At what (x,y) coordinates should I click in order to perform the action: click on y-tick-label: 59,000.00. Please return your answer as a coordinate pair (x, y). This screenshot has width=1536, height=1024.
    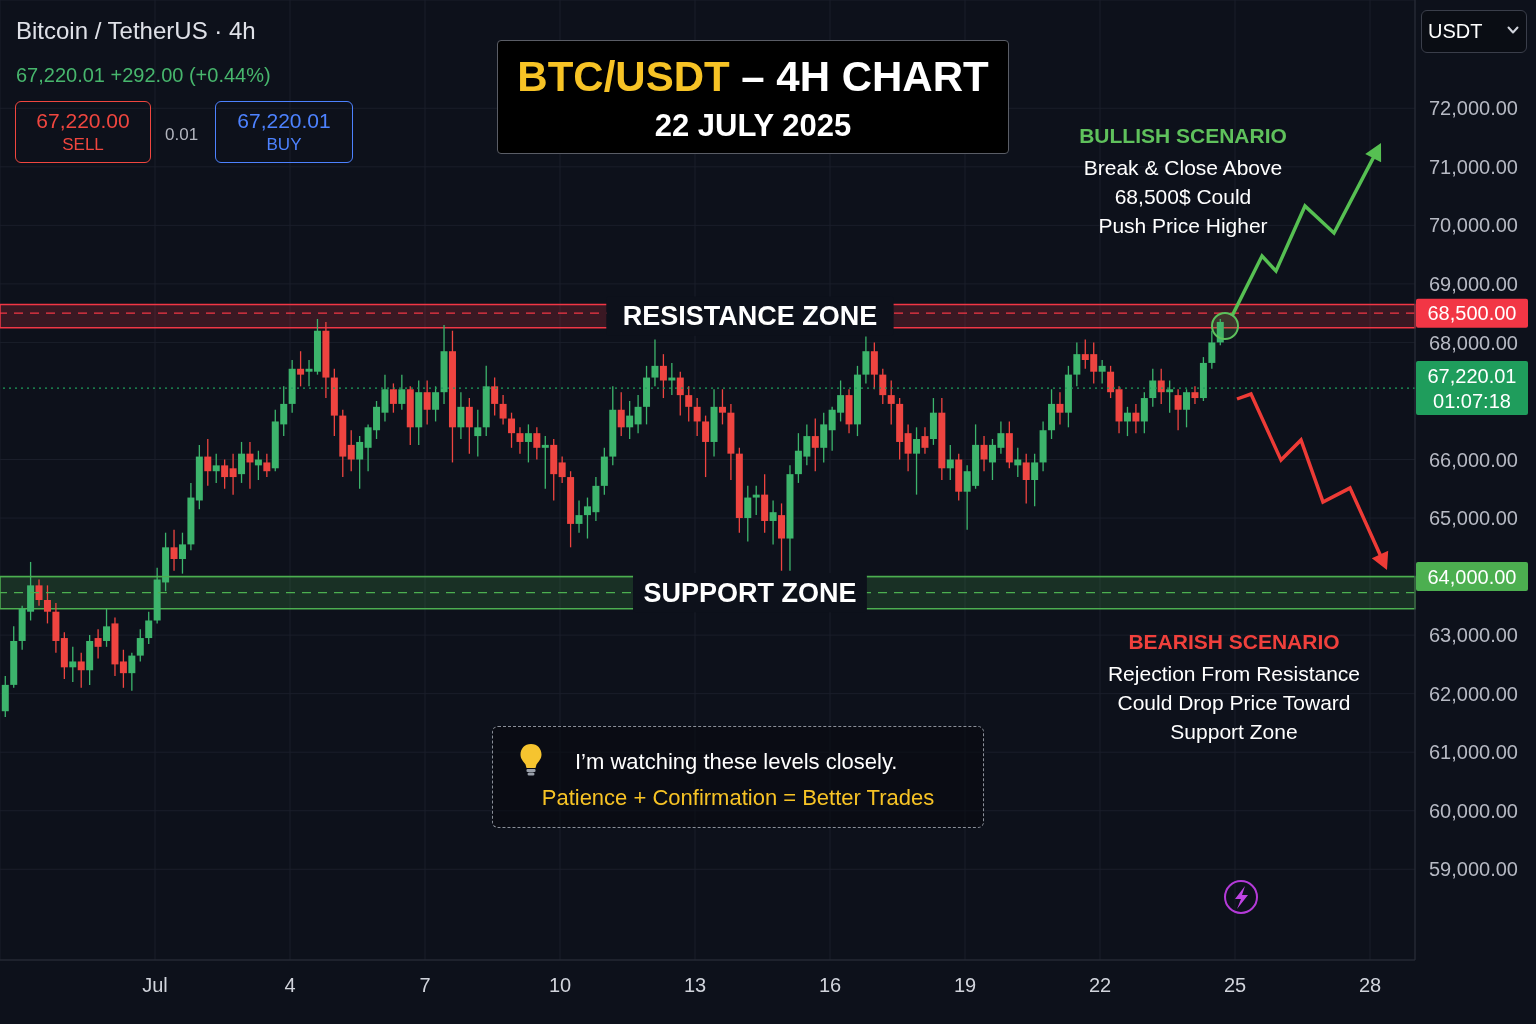
    Looking at the image, I should click on (1473, 869).